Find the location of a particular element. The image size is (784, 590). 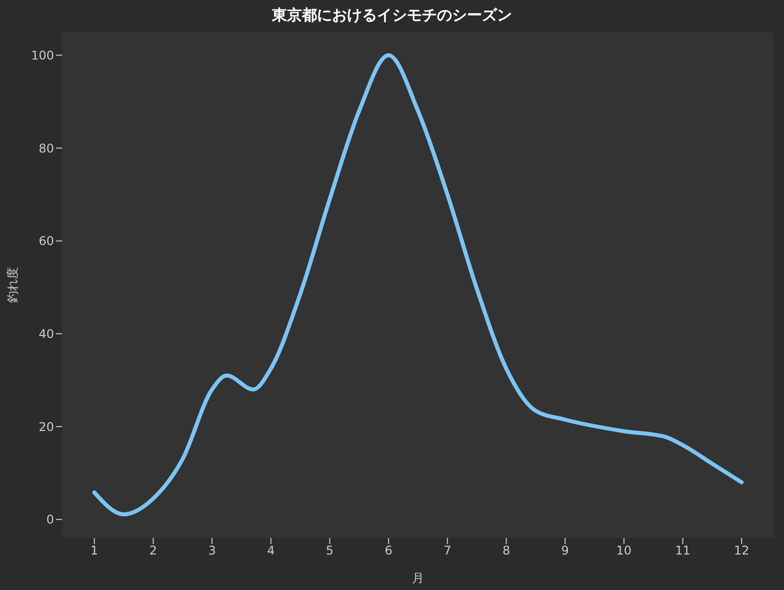

y-tick-label: 40 is located at coordinates (46, 334).